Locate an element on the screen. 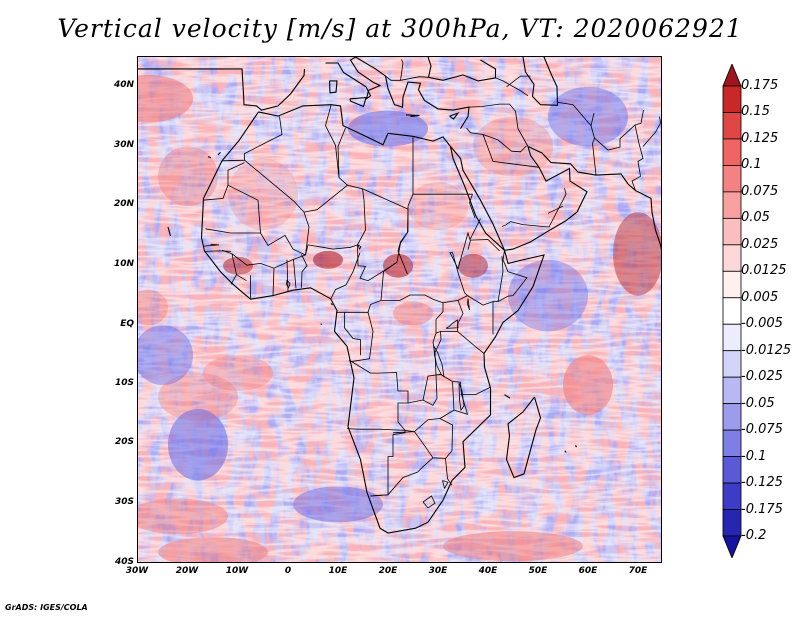 Image resolution: width=800 pixels, height=618 pixels. colorbar-level-label: 0.05 is located at coordinates (755, 218).